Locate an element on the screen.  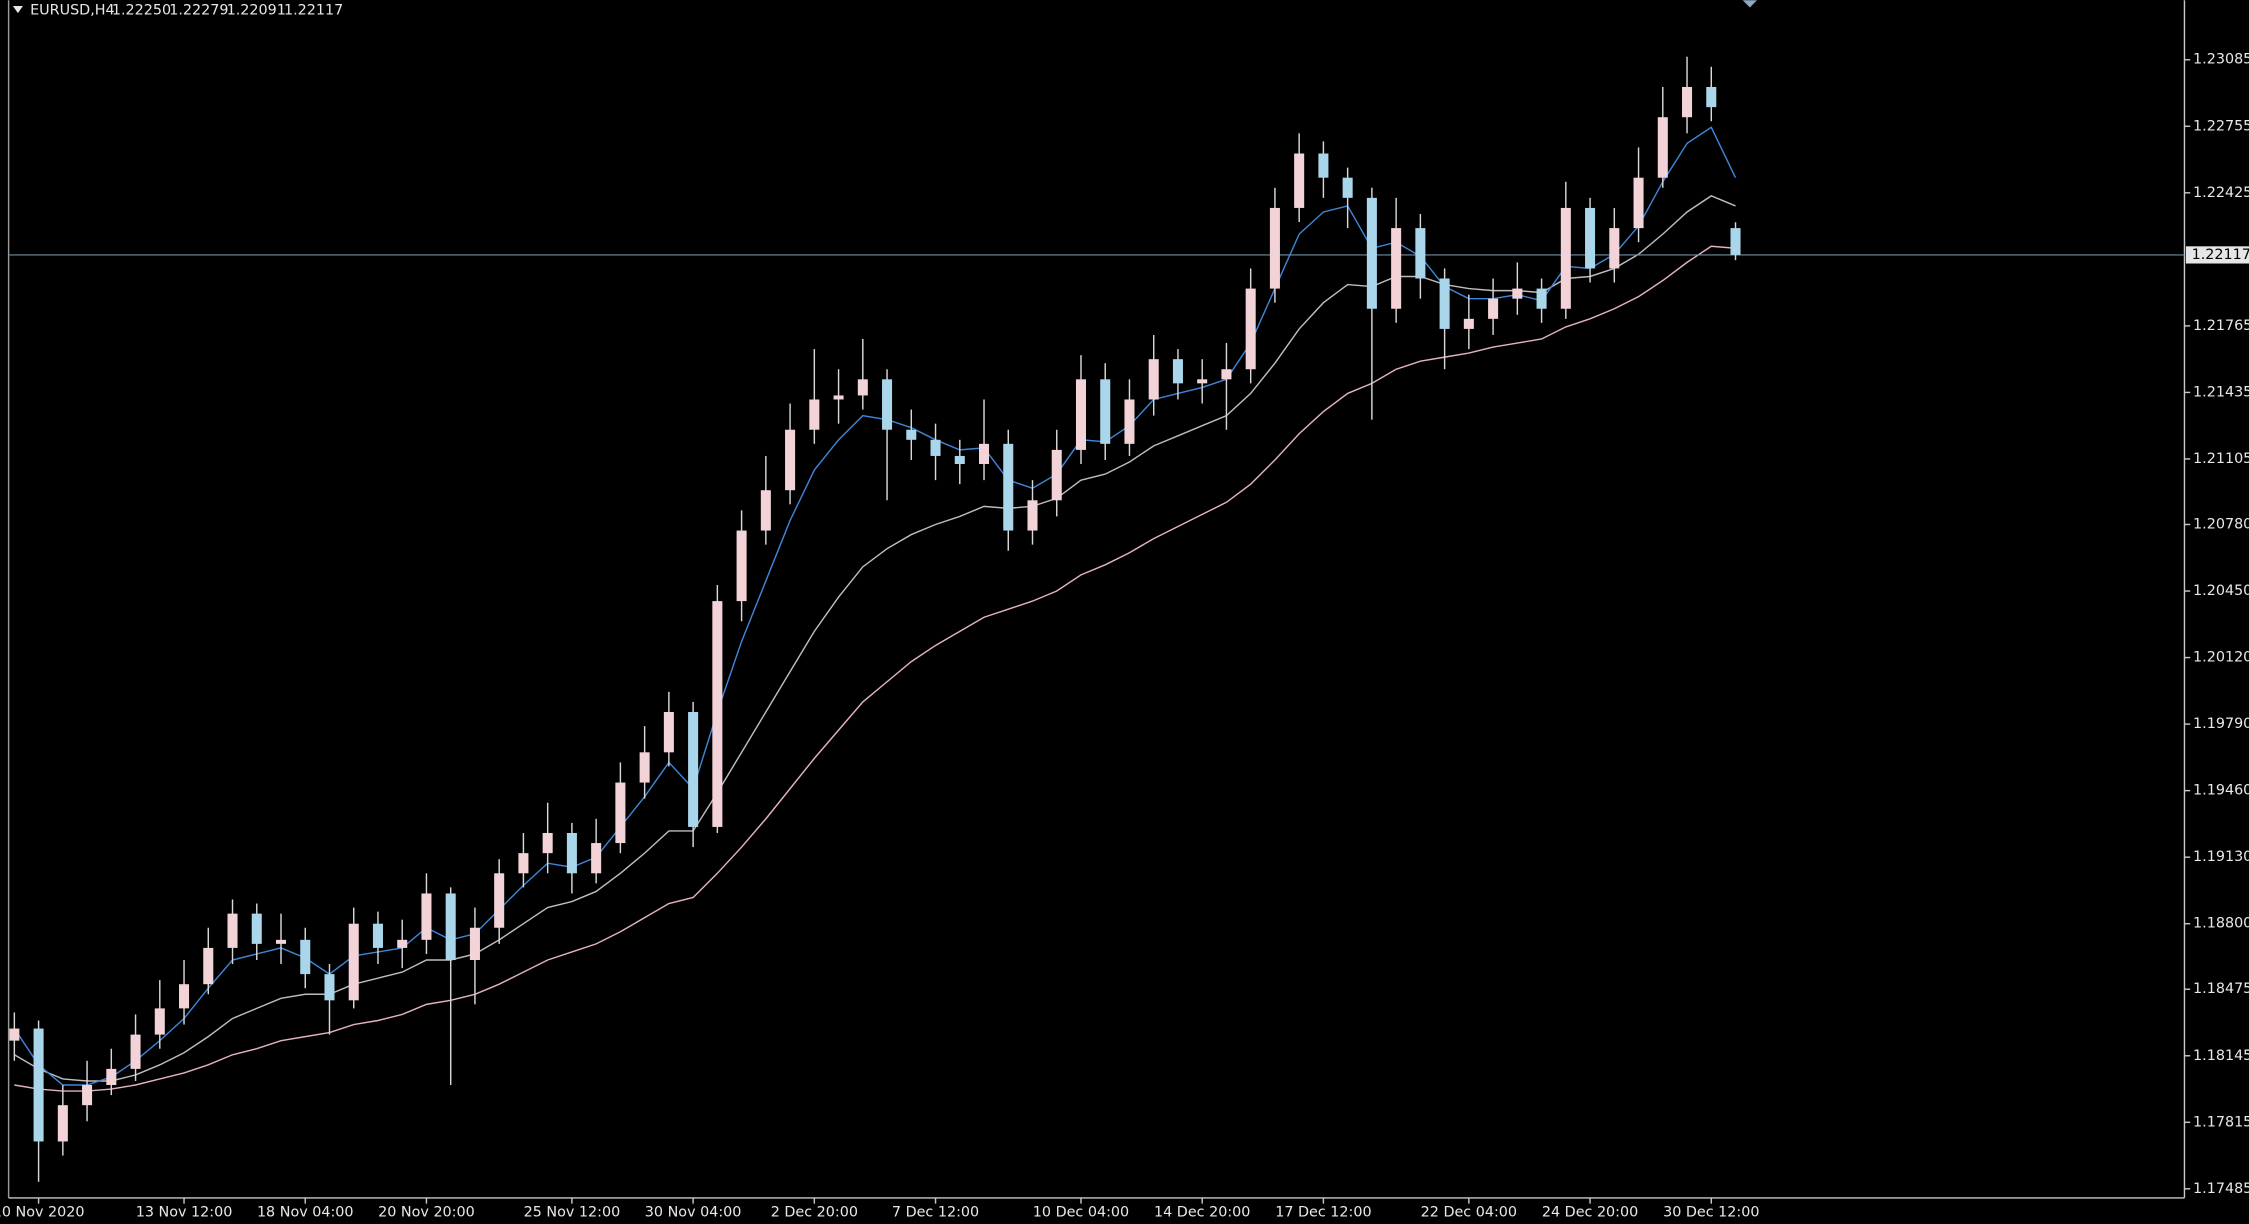
current-price-box is located at coordinates (2217, 255).